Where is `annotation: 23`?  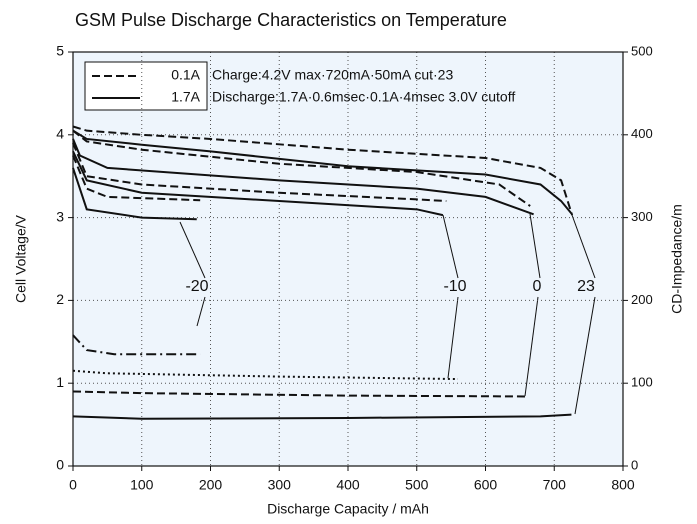
annotation: 23 is located at coordinates (586, 286).